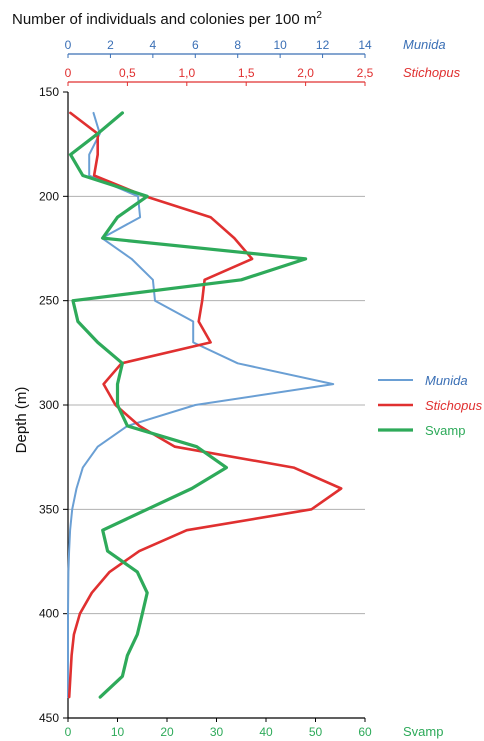 This screenshot has height=741, width=484. I want to click on y-tick-label: 450, so click(49, 718).